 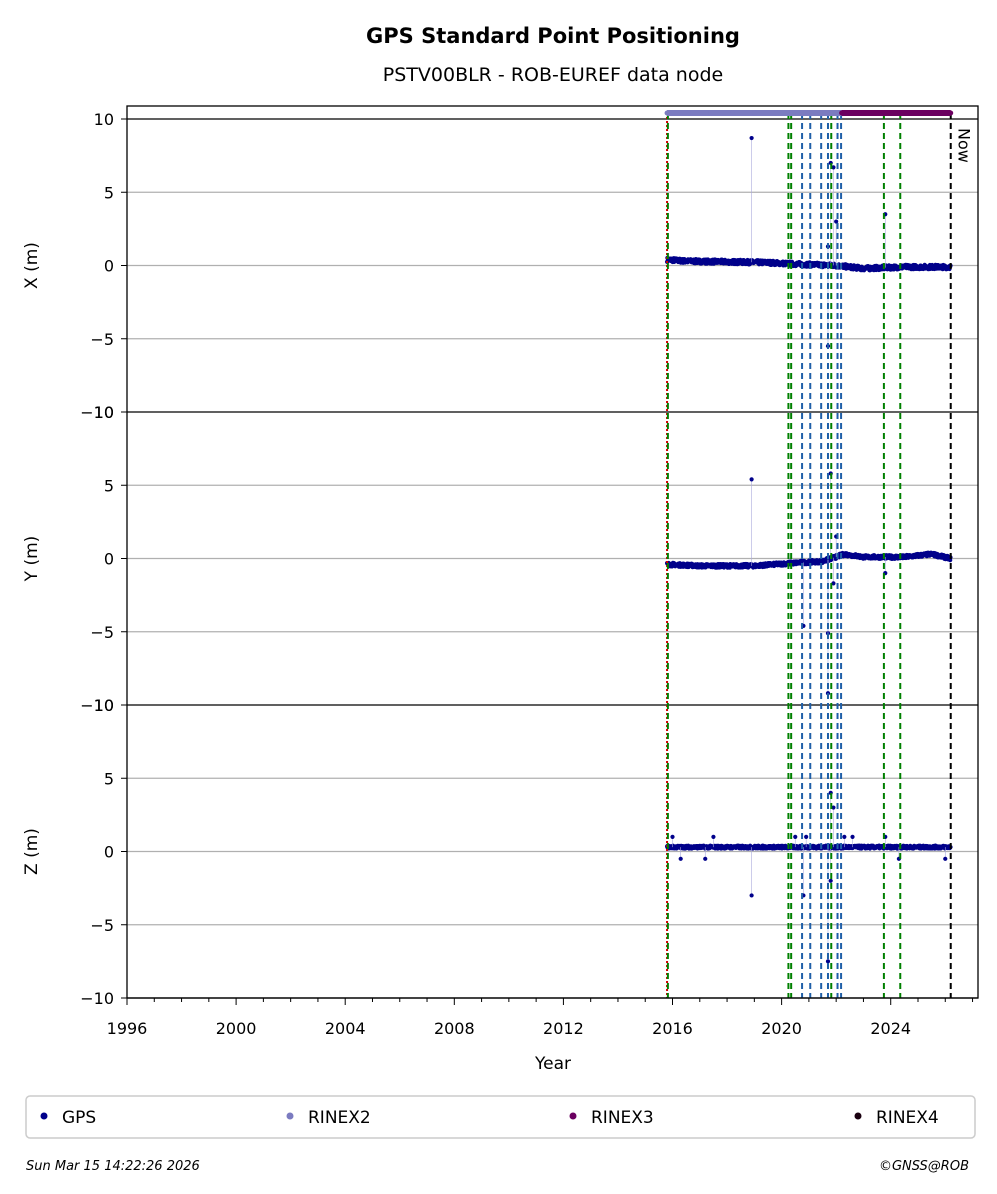 What do you see at coordinates (809, 113) in the screenshot?
I see `availability-bars` at bounding box center [809, 113].